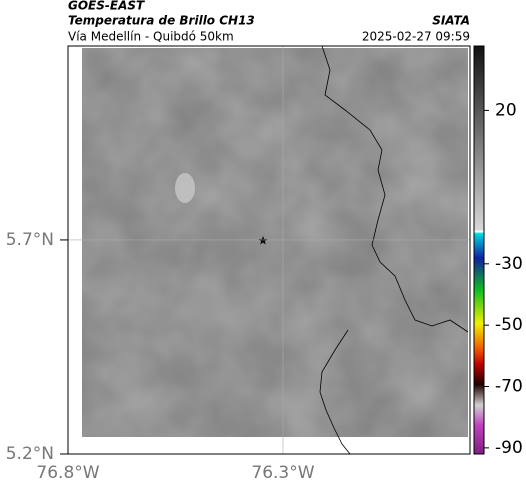  I want to click on timestamp: 2025-02-27 09:59, so click(416, 37).